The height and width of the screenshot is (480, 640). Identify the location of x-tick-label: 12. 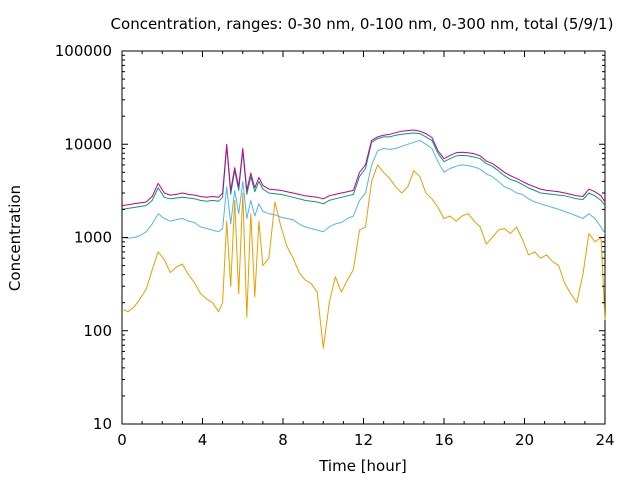
(363, 440).